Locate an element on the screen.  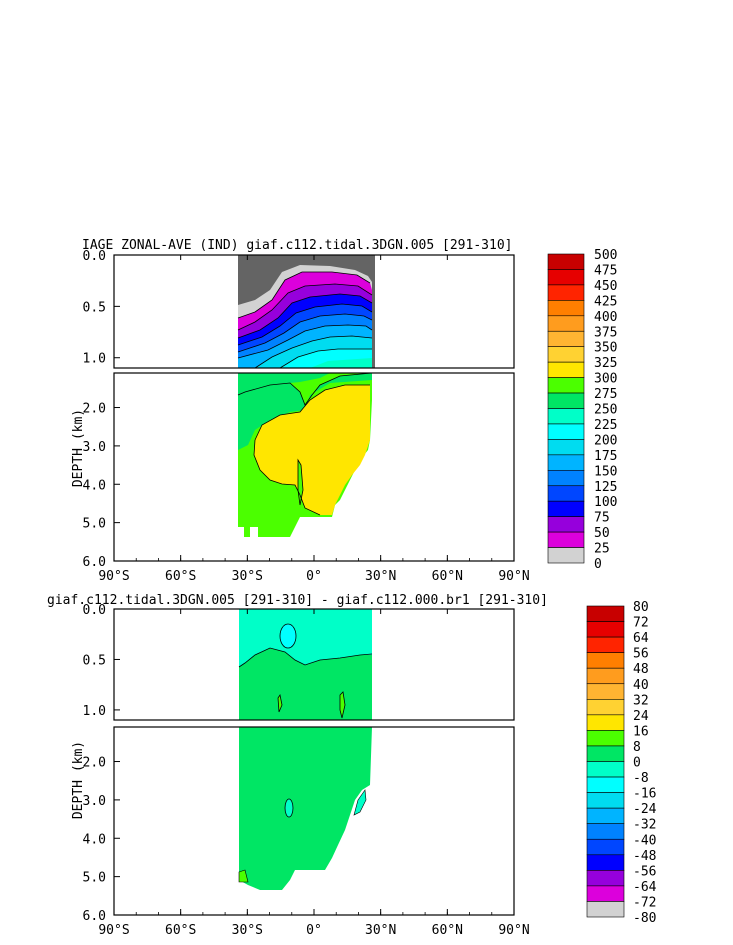
contour-lines-lower is located at coordinates (305, 444).